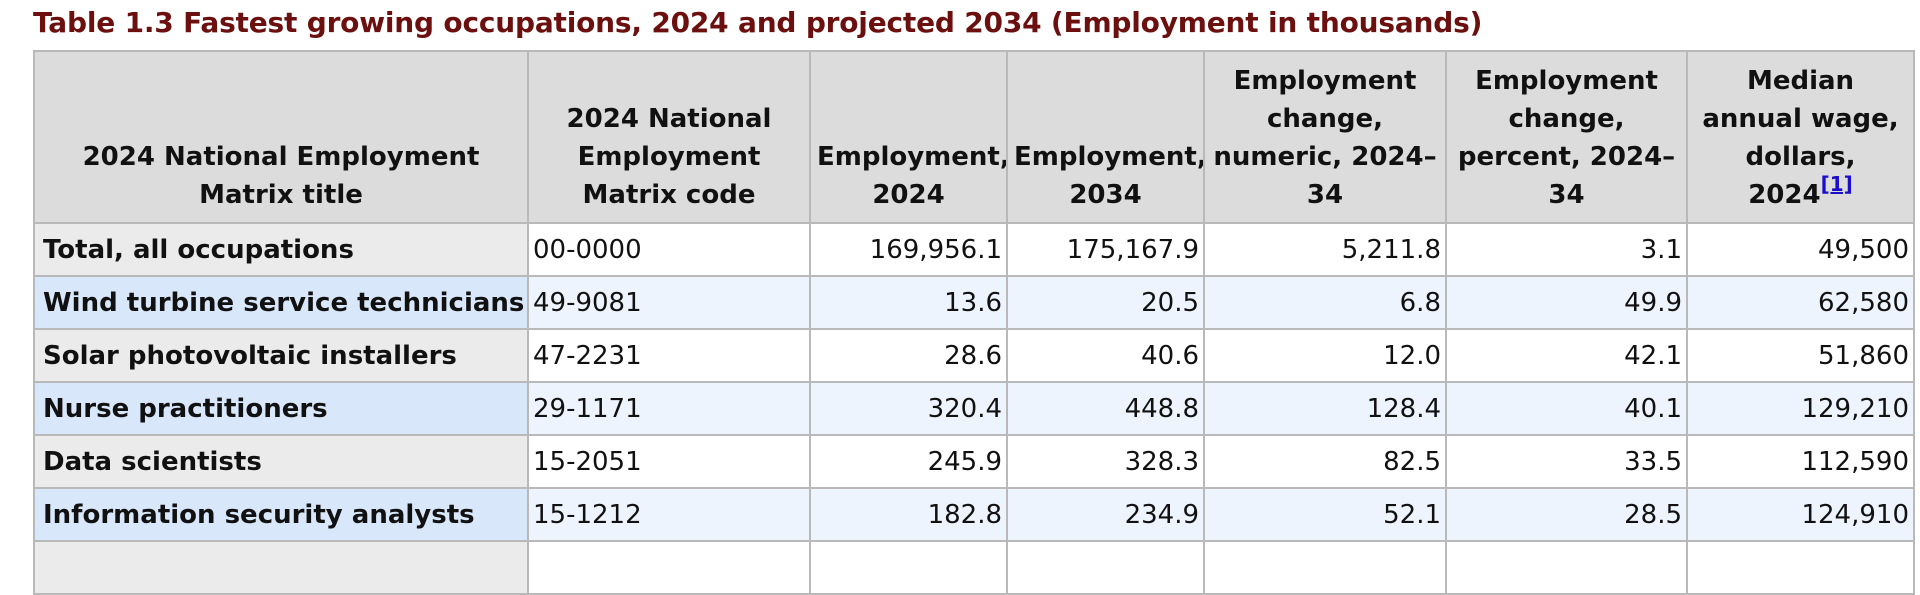  What do you see at coordinates (1566, 355) in the screenshot?
I see `change-percent: 42.1` at bounding box center [1566, 355].